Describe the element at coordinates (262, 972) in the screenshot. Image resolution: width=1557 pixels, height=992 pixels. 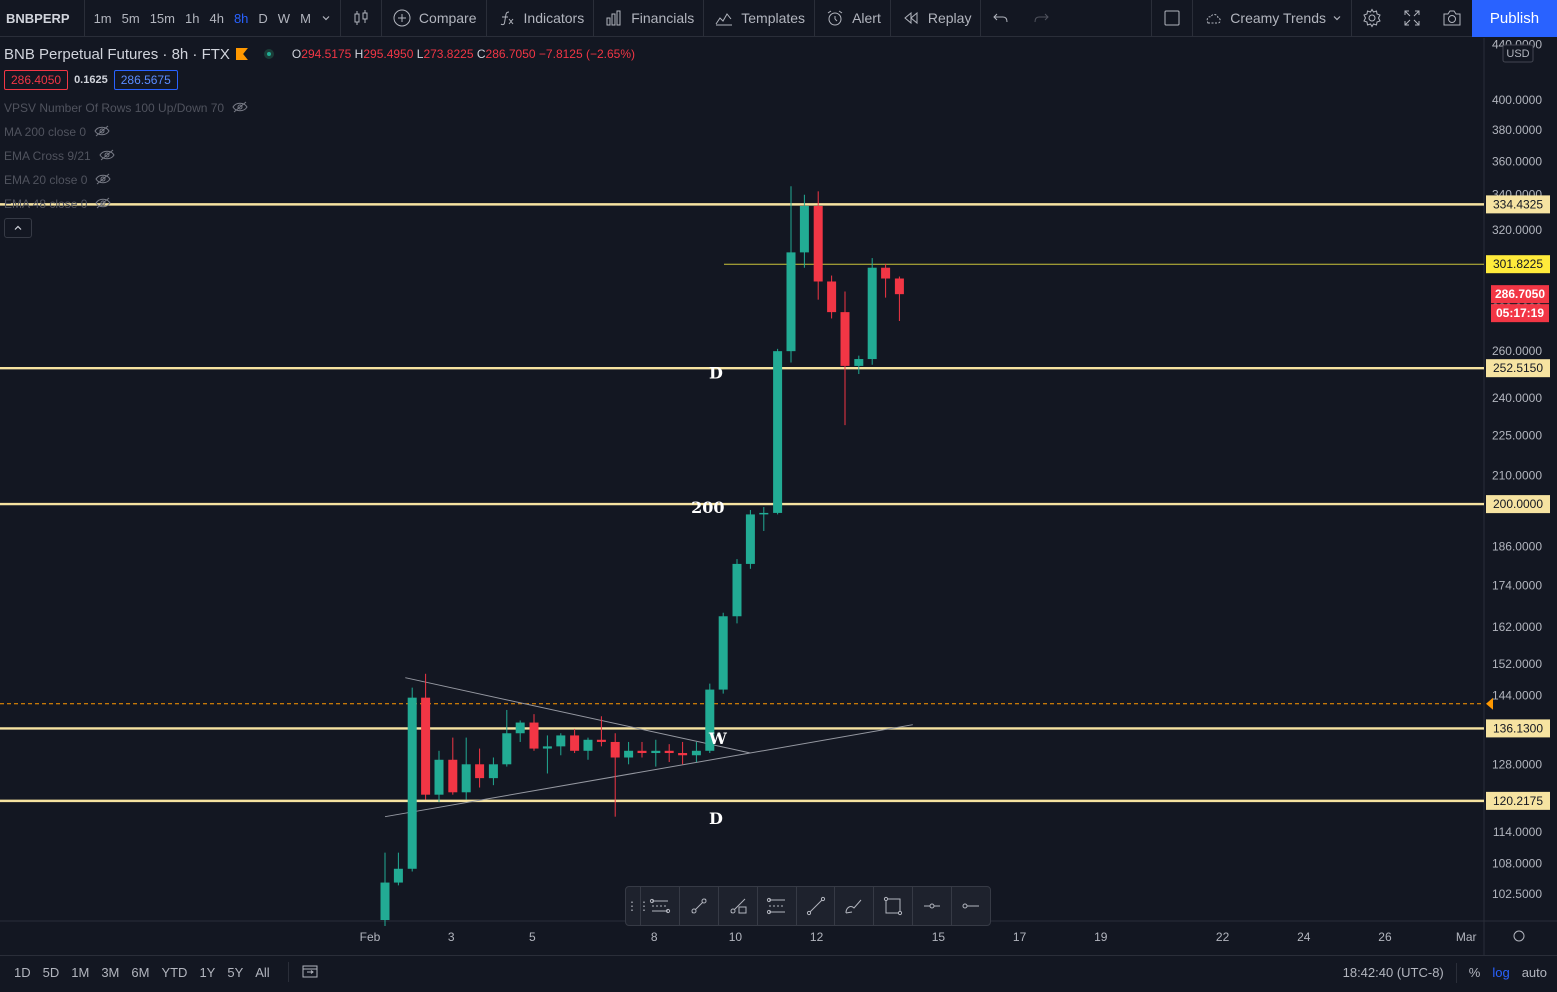
I see `range-all: All` at that location.